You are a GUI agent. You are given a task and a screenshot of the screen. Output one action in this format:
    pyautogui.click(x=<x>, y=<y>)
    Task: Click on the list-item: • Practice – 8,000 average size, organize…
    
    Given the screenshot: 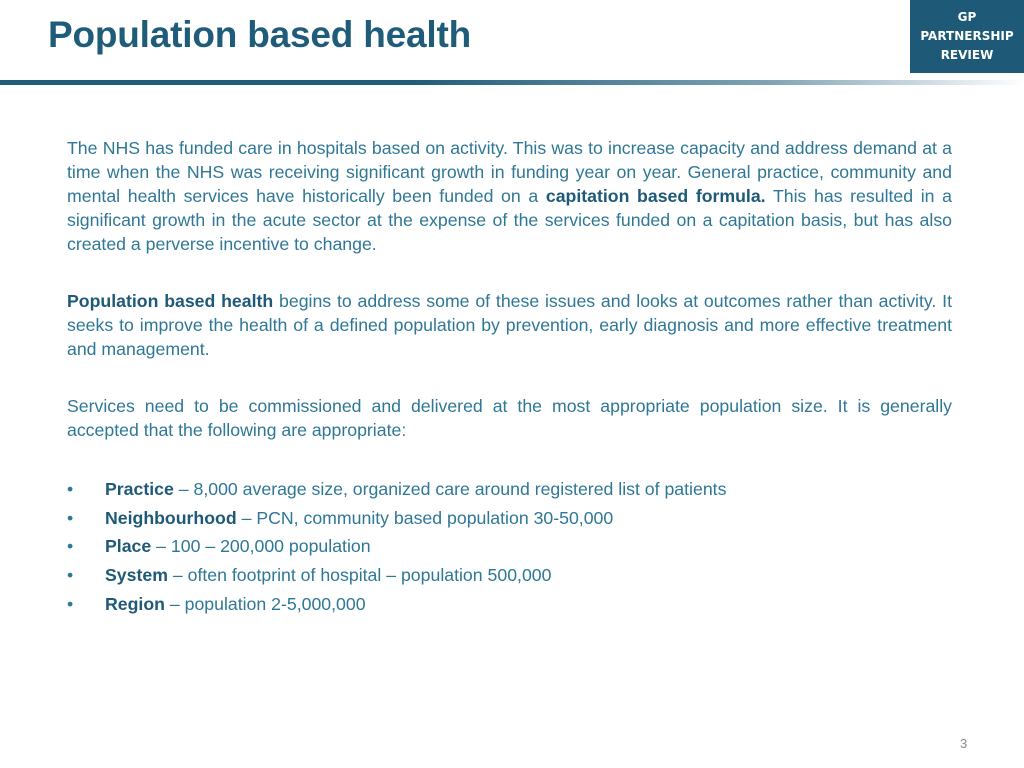 What is the action you would take?
    pyautogui.click(x=509, y=489)
    